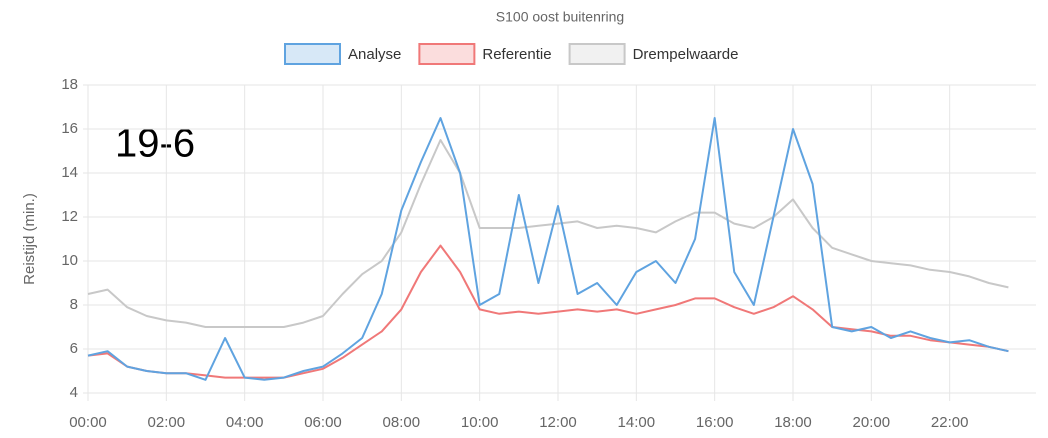  What do you see at coordinates (374, 54) in the screenshot?
I see `legend-label: Analyse` at bounding box center [374, 54].